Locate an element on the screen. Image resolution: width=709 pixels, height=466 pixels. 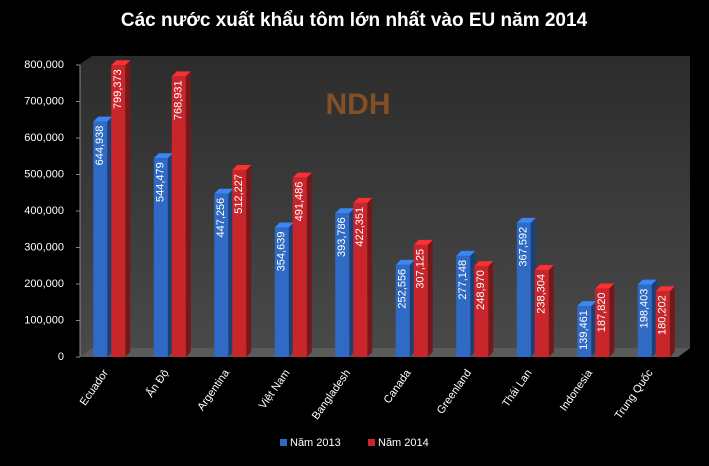
legend-label: Năm 2013 is located at coordinates (315, 443).